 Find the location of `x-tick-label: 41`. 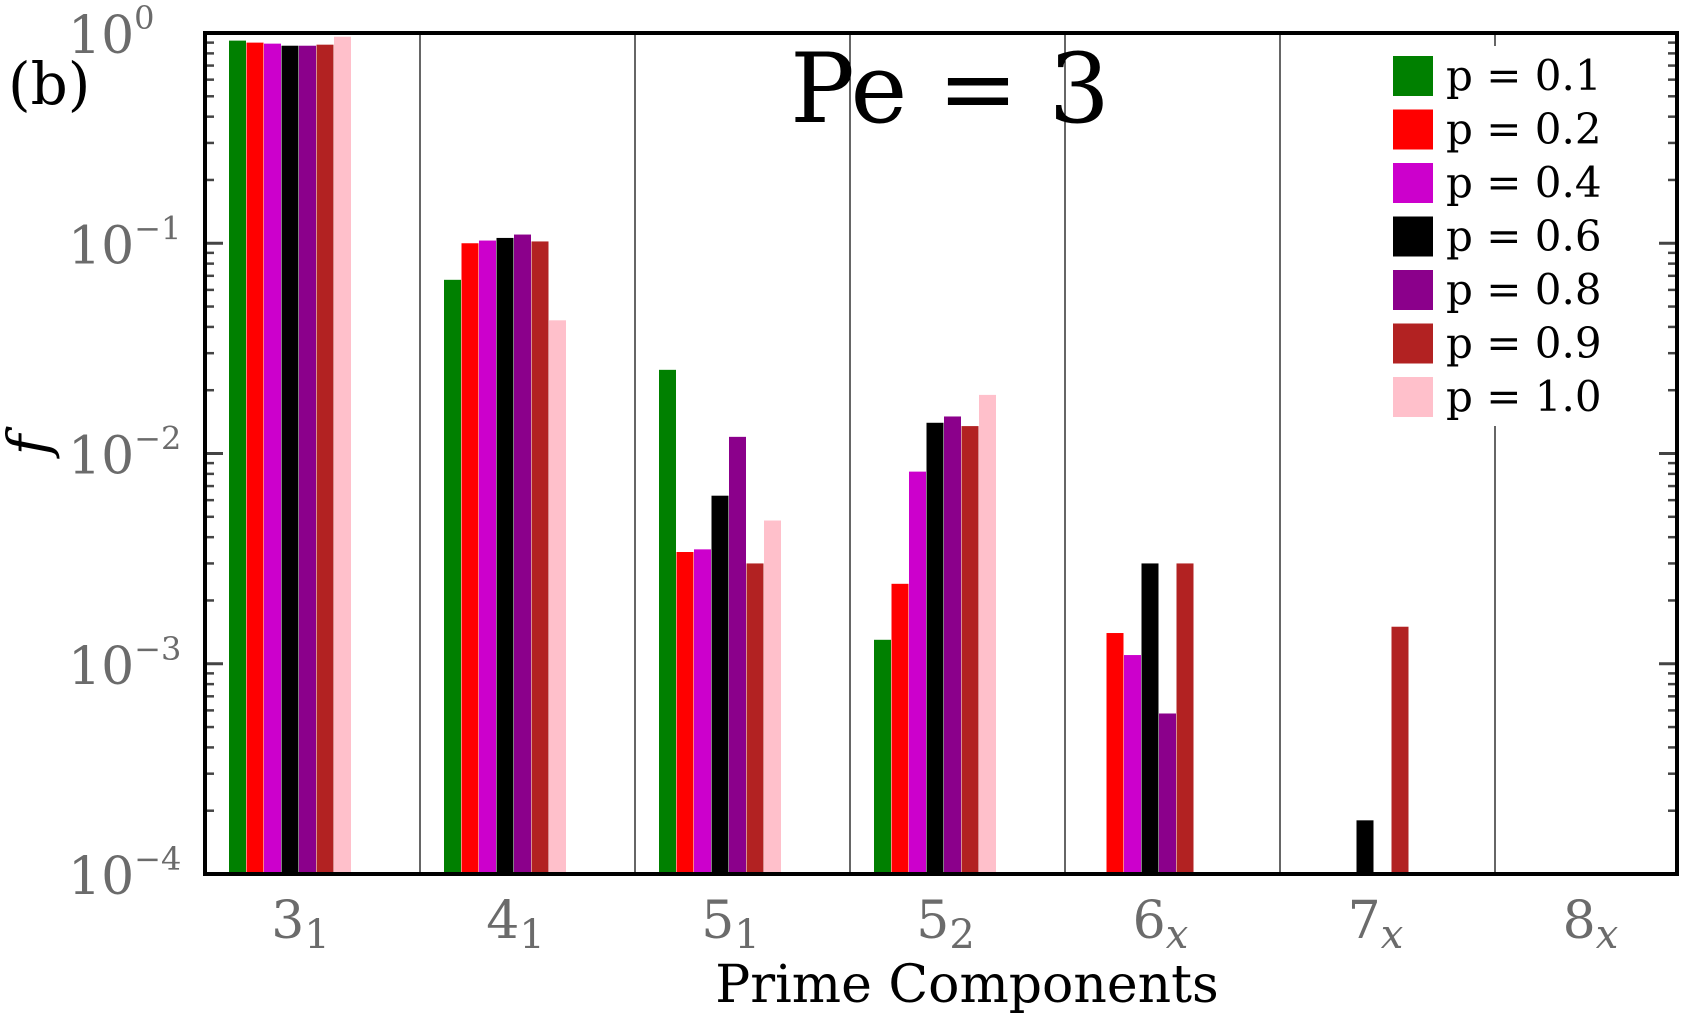

x-tick-label: 41 is located at coordinates (515, 924).